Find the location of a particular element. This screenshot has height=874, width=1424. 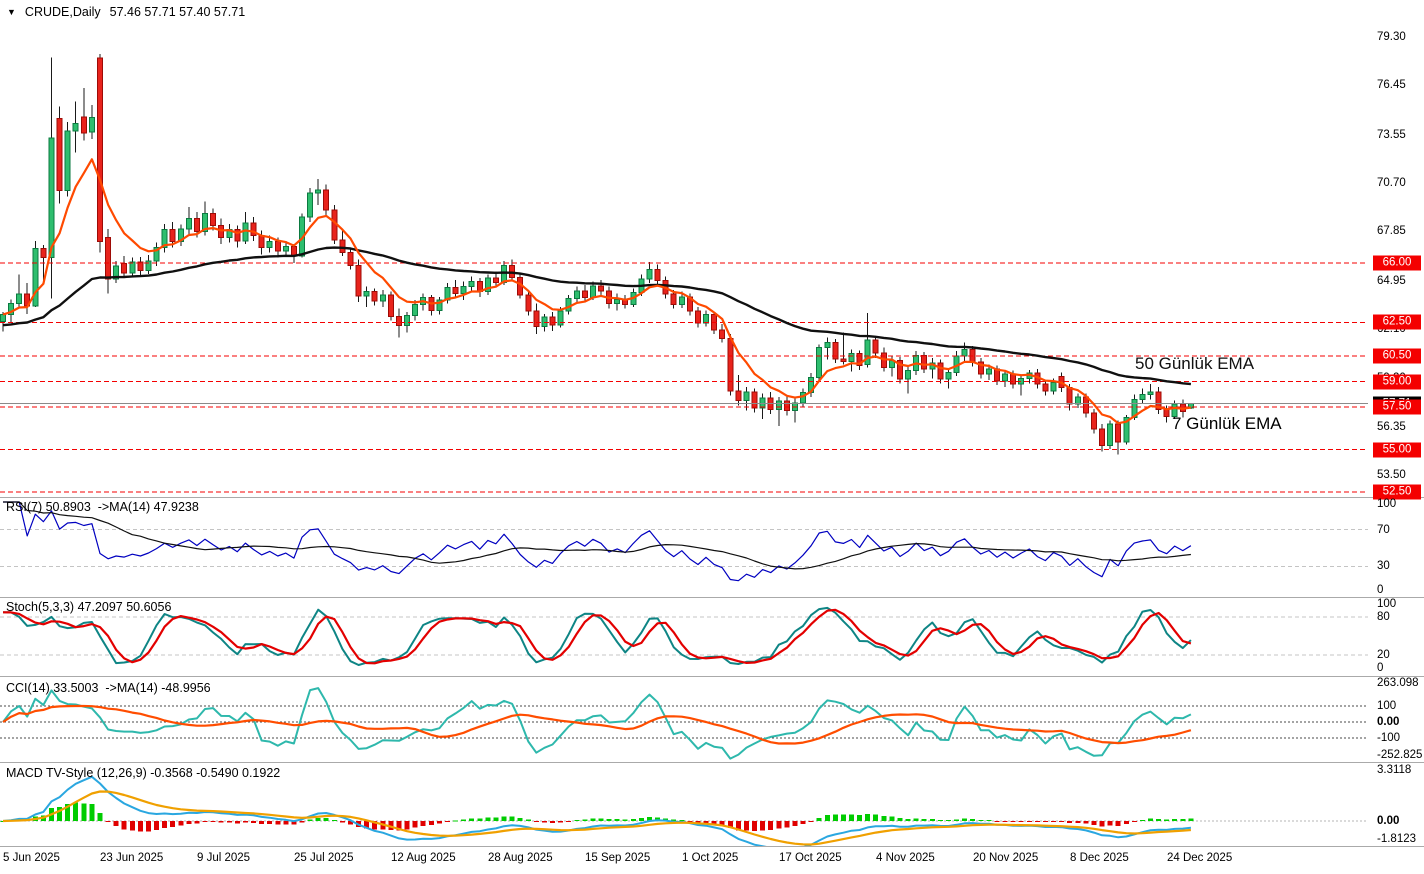

ohlc-values: 57.46 57.71 57.40 57.71 is located at coordinates (177, 12).